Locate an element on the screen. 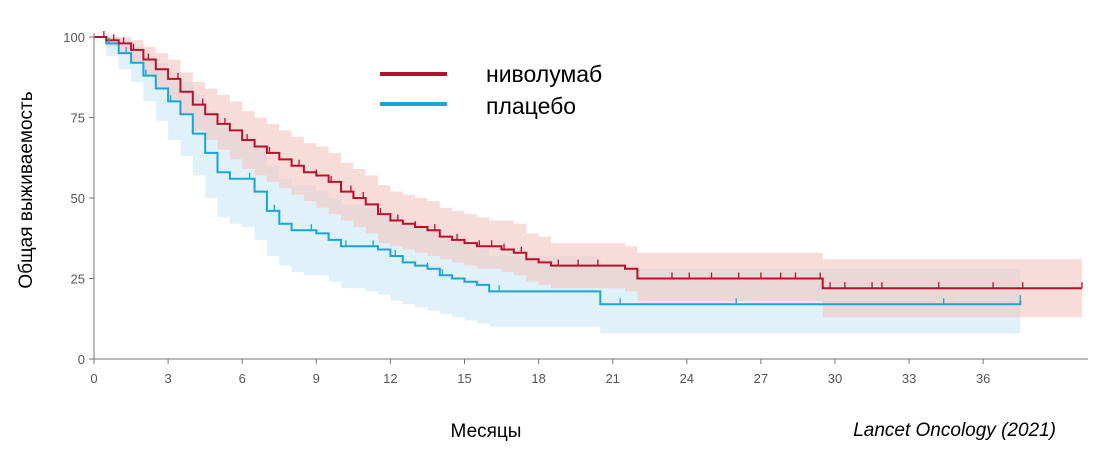  x-tick-label-4: 12 is located at coordinates (390, 378).